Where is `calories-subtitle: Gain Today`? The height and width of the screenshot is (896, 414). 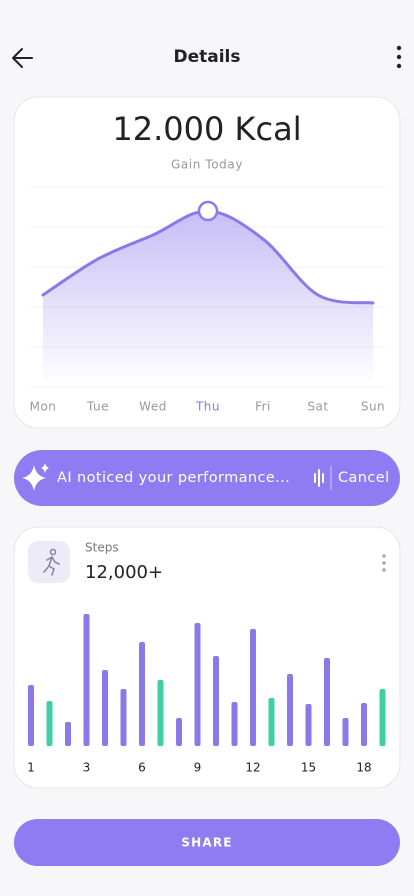
calories-subtitle: Gain Today is located at coordinates (207, 165).